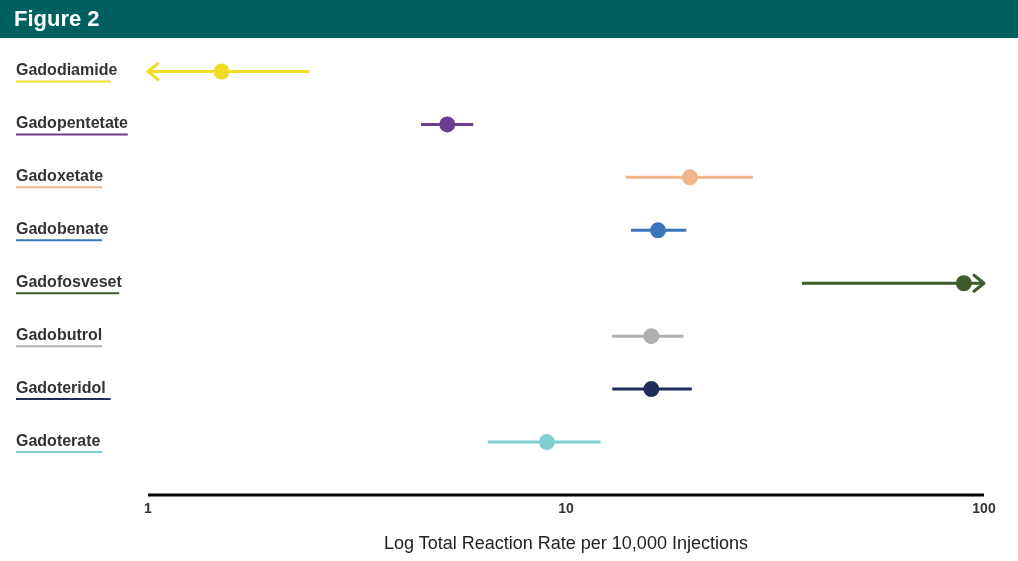 This screenshot has height=561, width=1018. What do you see at coordinates (60, 176) in the screenshot?
I see `y-tick-label: Gadoxetate` at bounding box center [60, 176].